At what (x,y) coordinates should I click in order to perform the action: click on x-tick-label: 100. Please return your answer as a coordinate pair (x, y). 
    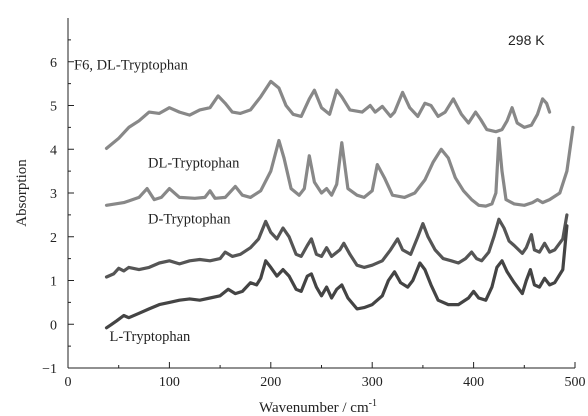
    Looking at the image, I should click on (169, 382).